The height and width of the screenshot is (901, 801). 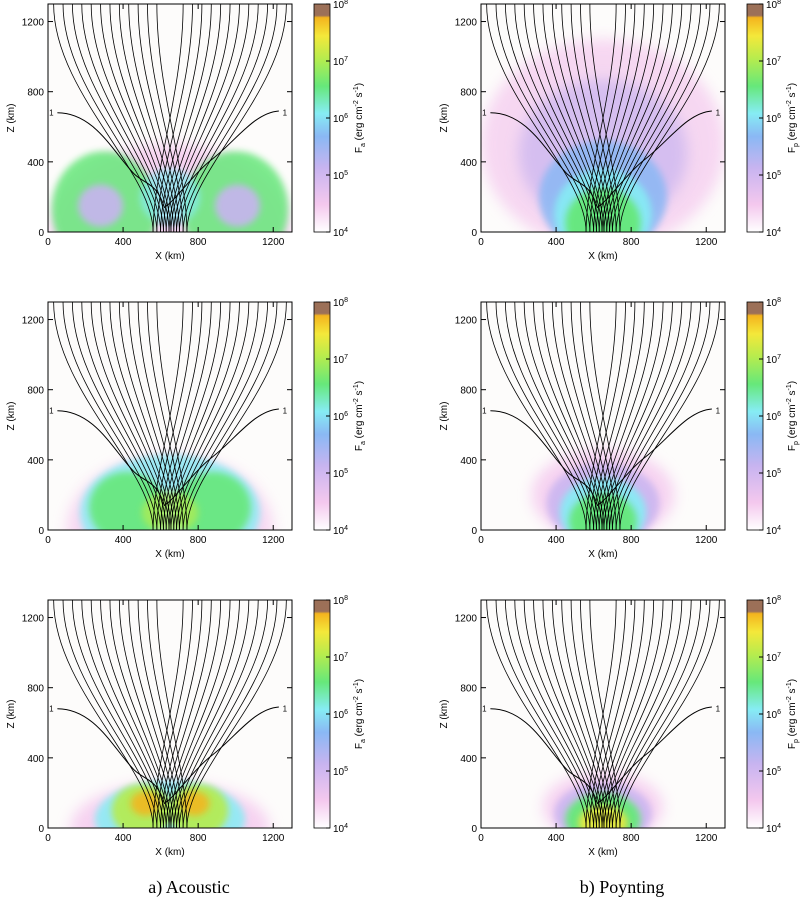 What do you see at coordinates (101, 205) in the screenshot?
I see `flux-core-left` at bounding box center [101, 205].